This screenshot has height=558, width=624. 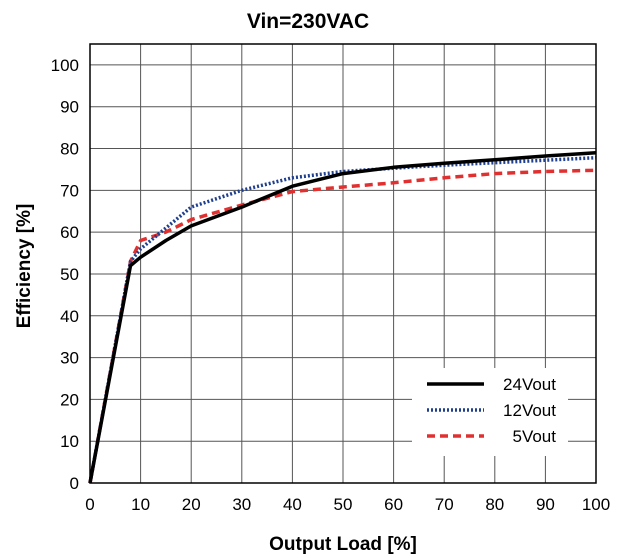 What do you see at coordinates (69, 149) in the screenshot?
I see `y-tick-label: 80` at bounding box center [69, 149].